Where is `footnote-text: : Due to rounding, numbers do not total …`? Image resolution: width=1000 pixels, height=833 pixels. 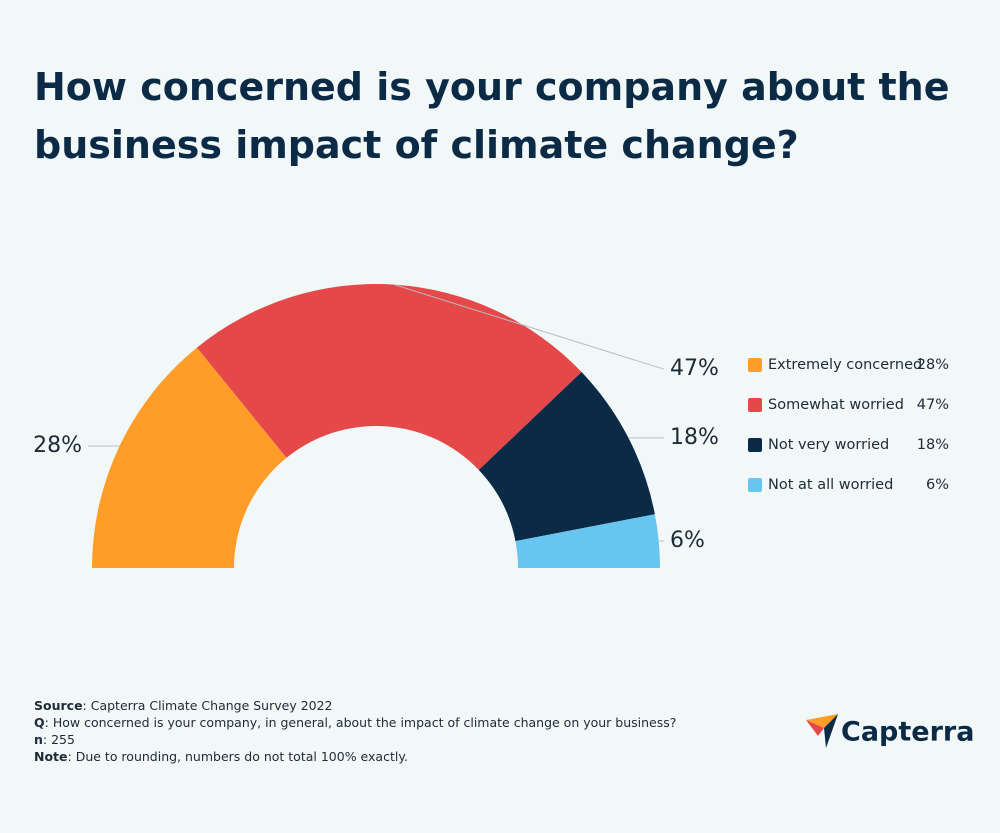
footnote-text: : Due to rounding, numbers do not total … is located at coordinates (238, 756).